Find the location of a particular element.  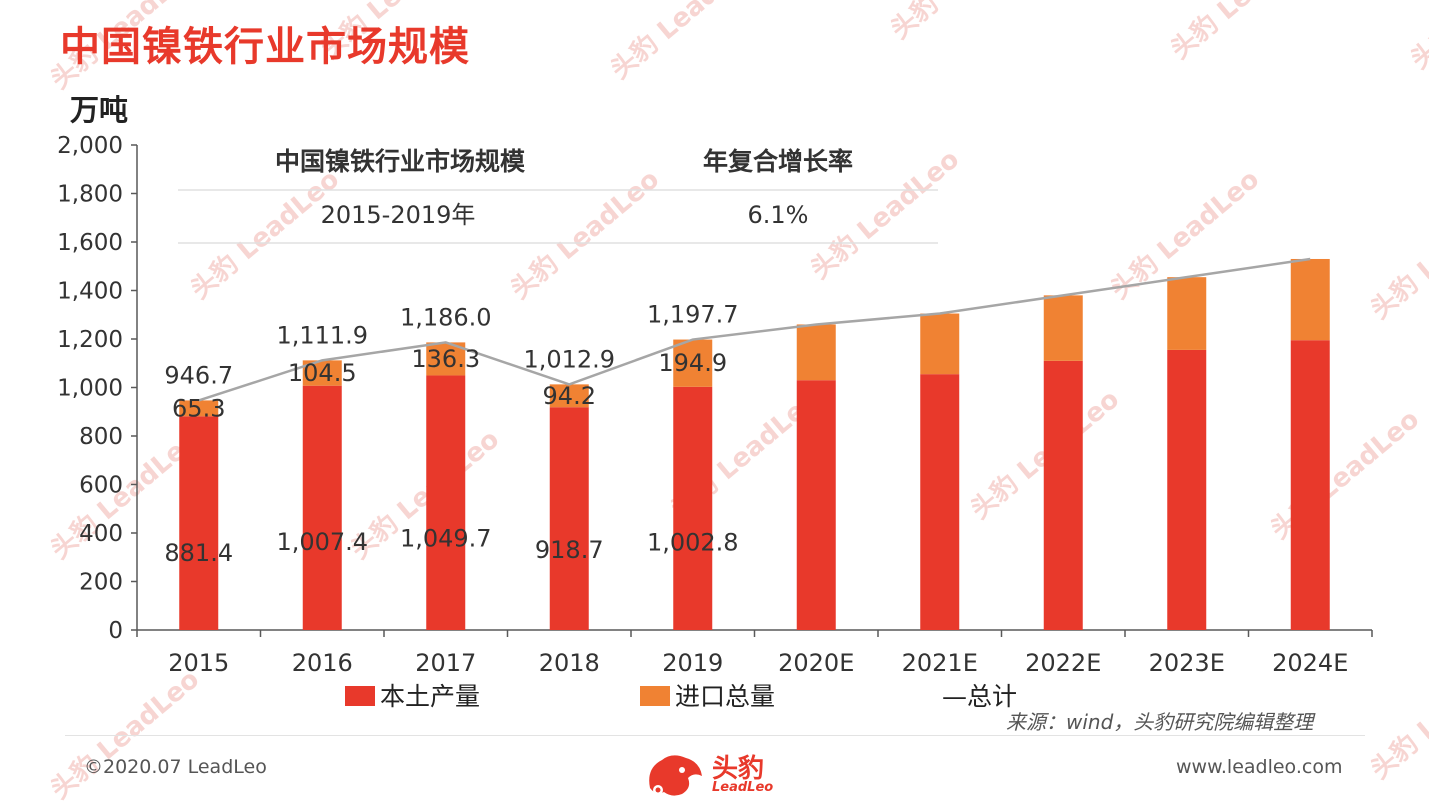

copyright: ©2020.07 LeadLeo is located at coordinates (175, 767).